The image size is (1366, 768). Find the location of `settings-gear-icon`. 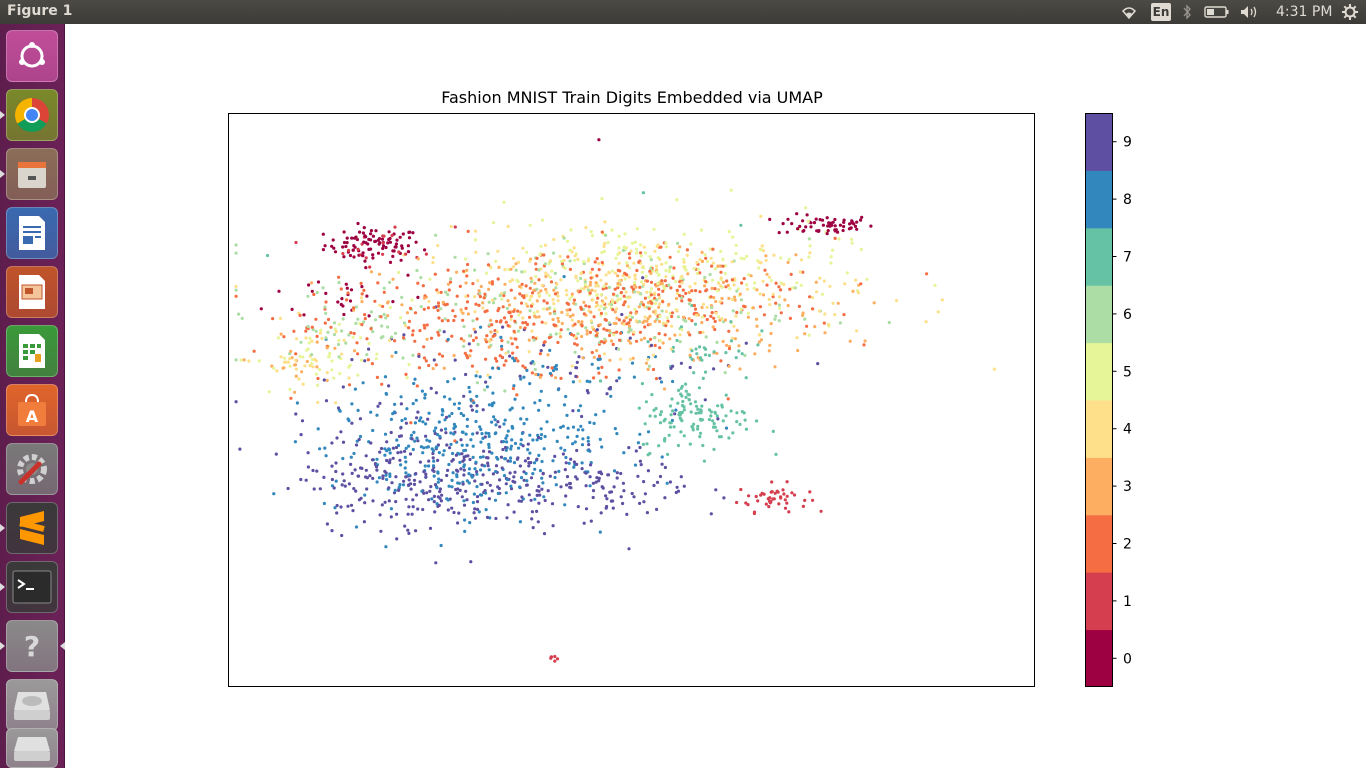

settings-gear-icon is located at coordinates (1350, 12).